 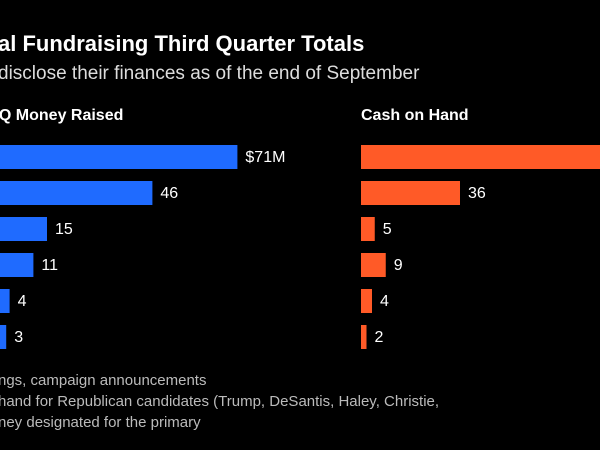 What do you see at coordinates (182, 43) in the screenshot?
I see `chart-title: al Fundraising Third Quarter Totals` at bounding box center [182, 43].